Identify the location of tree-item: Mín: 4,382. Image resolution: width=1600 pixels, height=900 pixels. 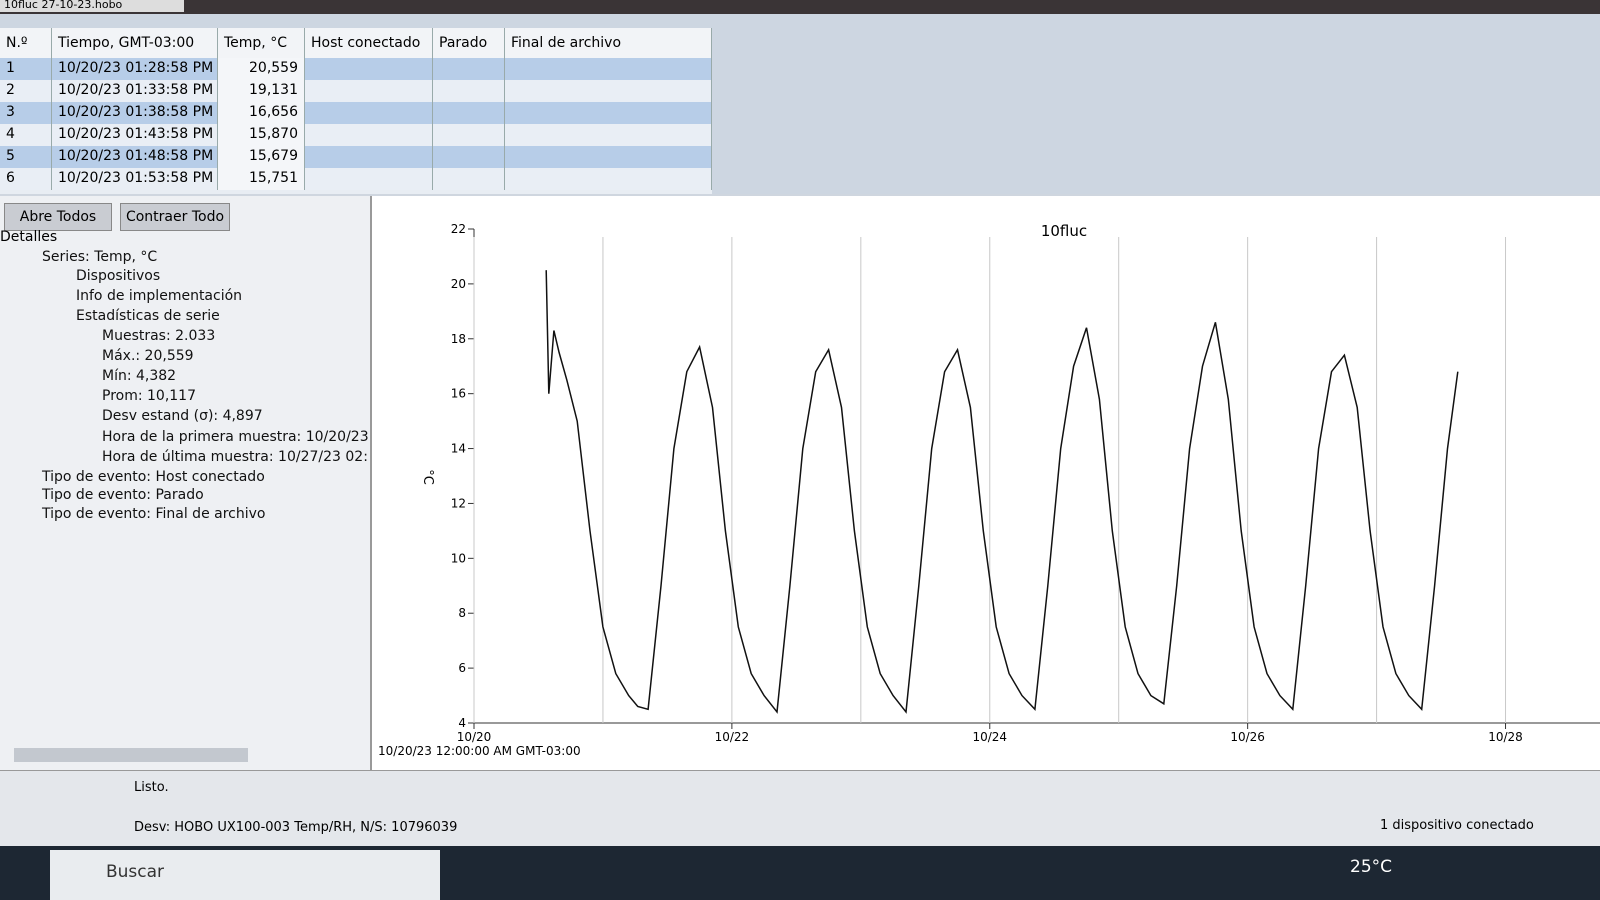
(139, 376).